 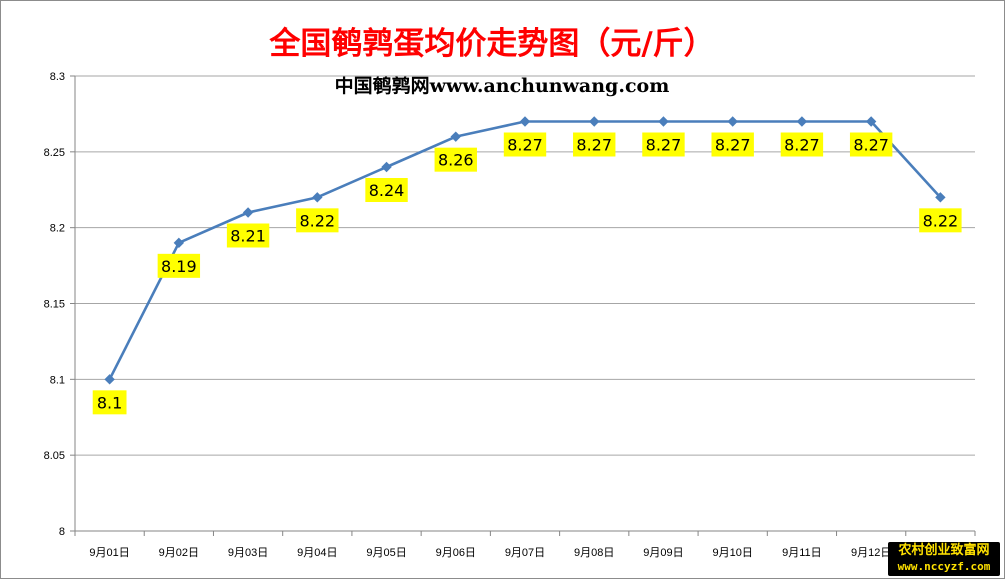 I want to click on data-label: 8.26, so click(x=456, y=160).